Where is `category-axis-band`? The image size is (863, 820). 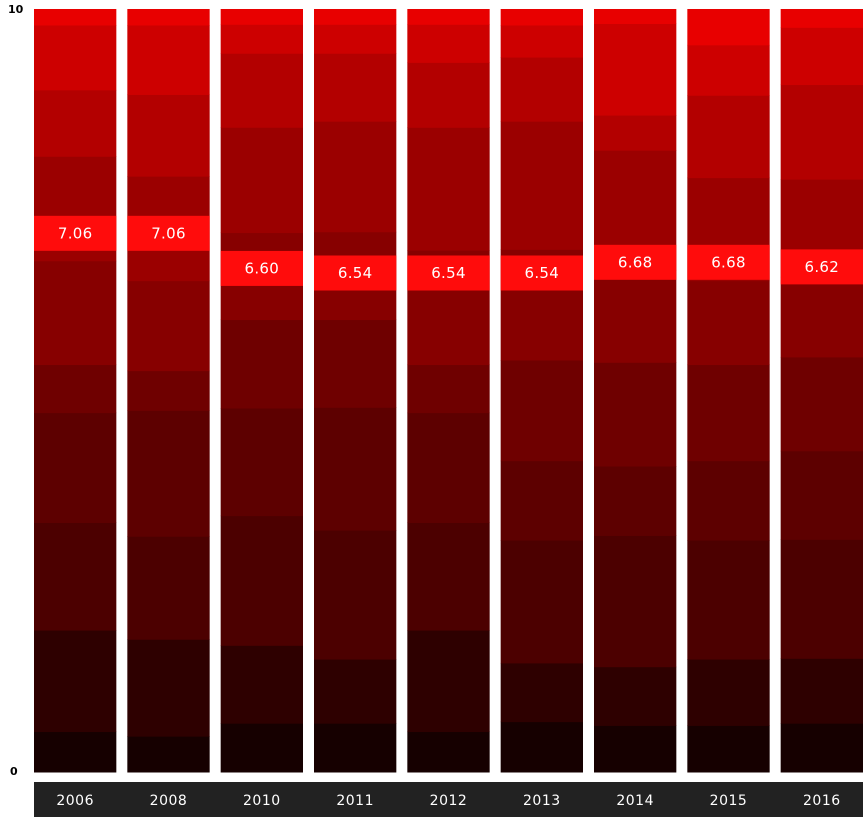
category-axis-band is located at coordinates (448, 799).